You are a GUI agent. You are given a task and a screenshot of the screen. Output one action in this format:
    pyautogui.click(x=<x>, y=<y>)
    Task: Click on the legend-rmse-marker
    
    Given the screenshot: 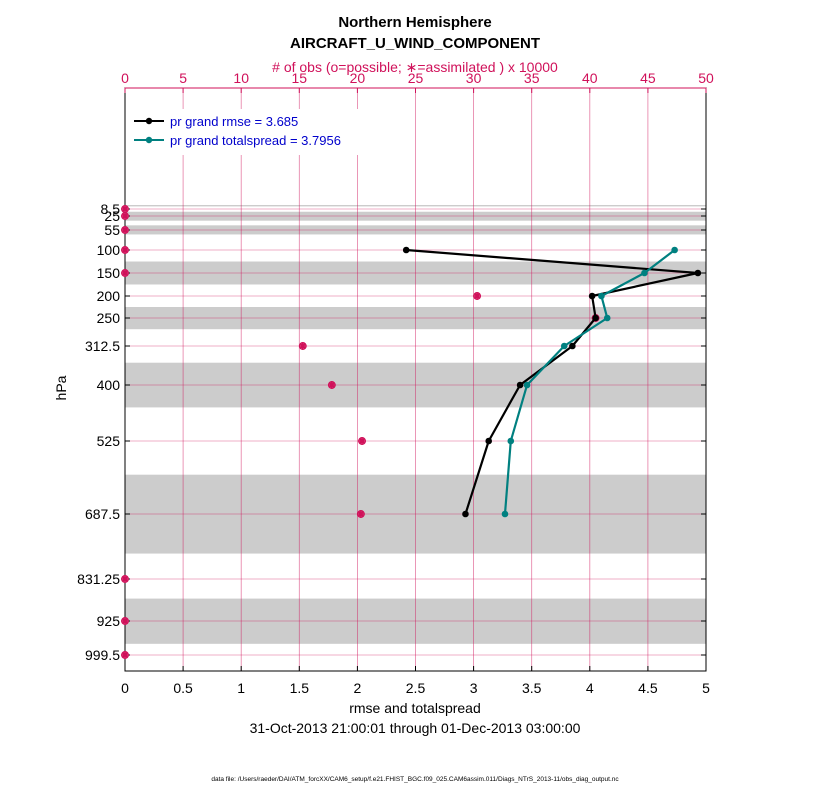 What is the action you would take?
    pyautogui.click(x=149, y=121)
    